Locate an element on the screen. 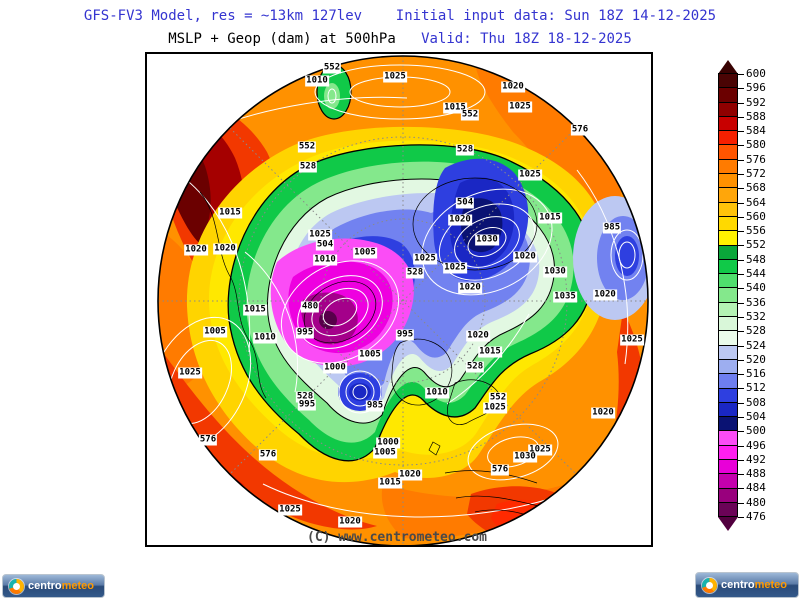 The width and height of the screenshot is (800, 600). colorbar-tick: 584 is located at coordinates (752, 131).